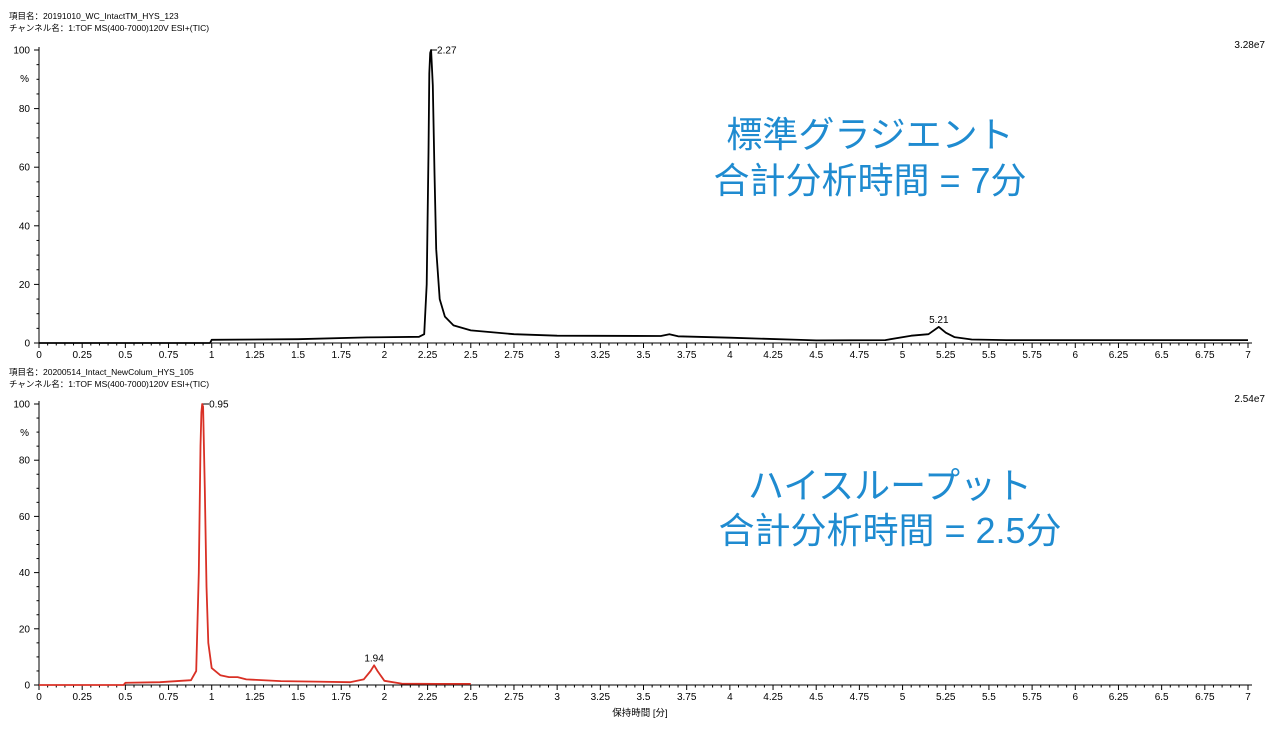  I want to click on plot-area: 0.95 1.94, so click(255, 543).